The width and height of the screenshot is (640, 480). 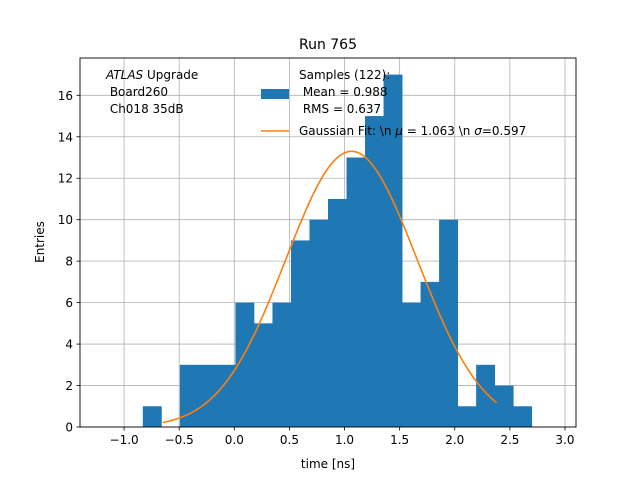 I want to click on legend-mu-text: = 1.063 \n, so click(x=438, y=131).